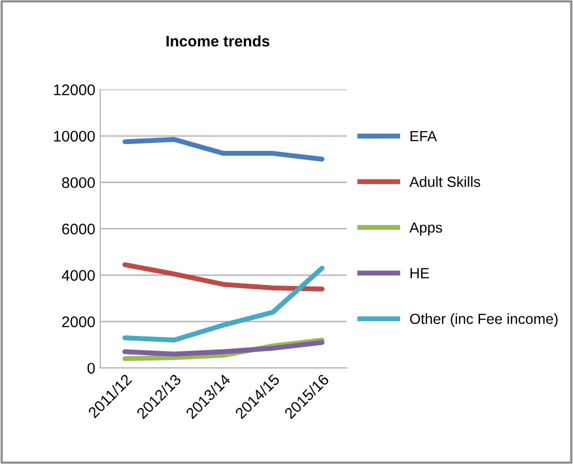 The image size is (573, 464). I want to click on y-tick-label: 12000, so click(74, 90).